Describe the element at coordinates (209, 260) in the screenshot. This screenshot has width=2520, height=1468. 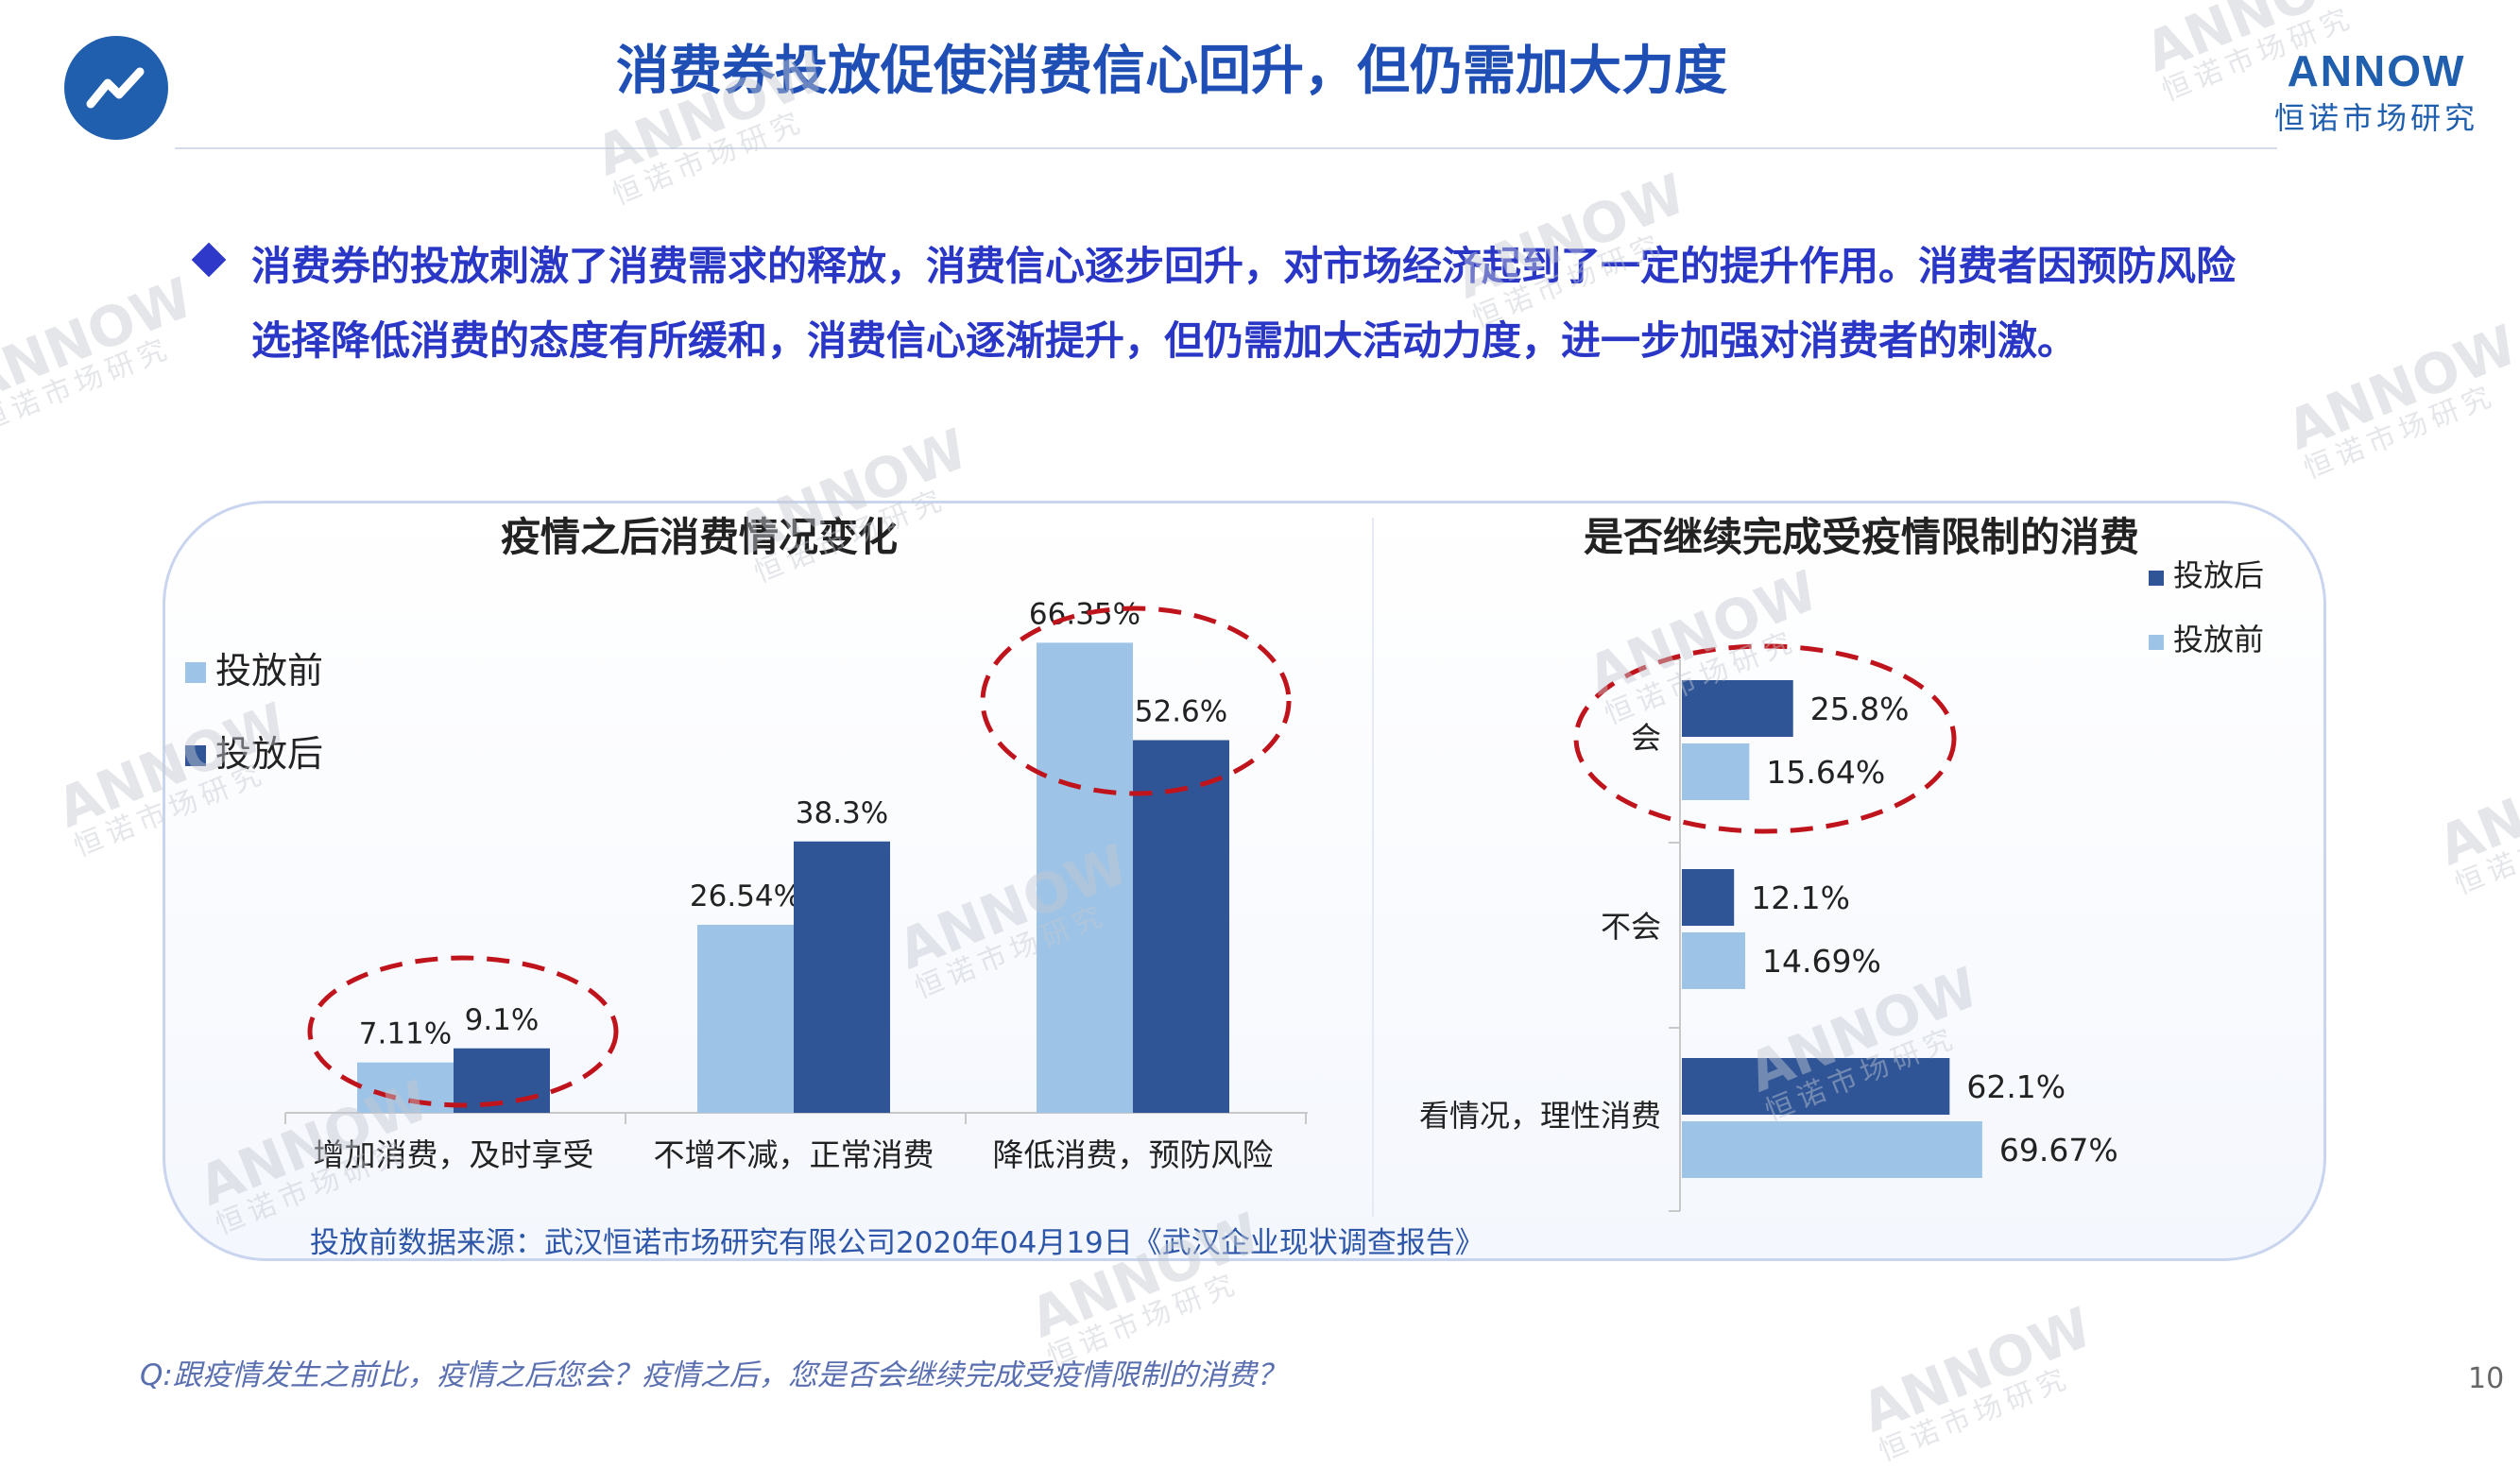
I see `diamond-bullet-icon` at that location.